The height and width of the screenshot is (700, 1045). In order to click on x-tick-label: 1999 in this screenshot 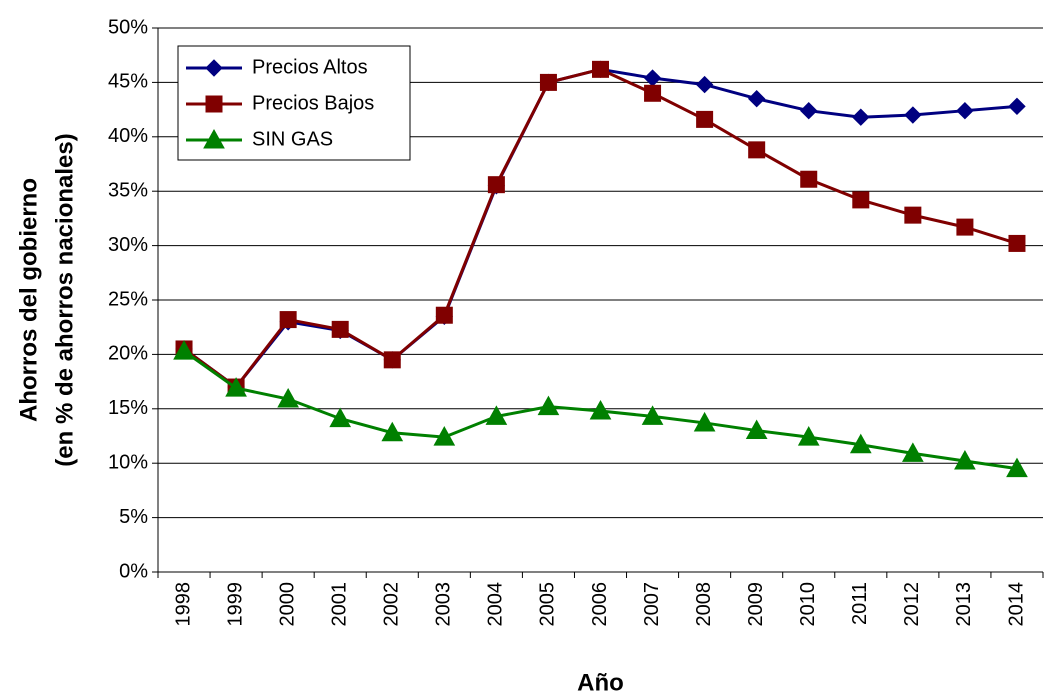, I will do `click(235, 604)`.